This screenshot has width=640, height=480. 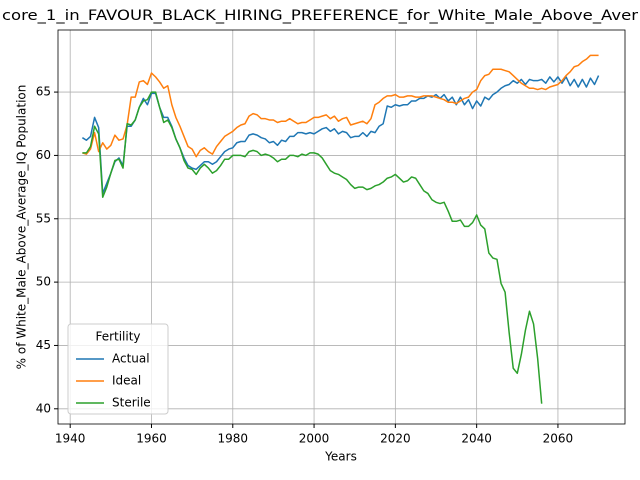 What do you see at coordinates (233, 439) in the screenshot?
I see `x-tick-label: 1980` at bounding box center [233, 439].